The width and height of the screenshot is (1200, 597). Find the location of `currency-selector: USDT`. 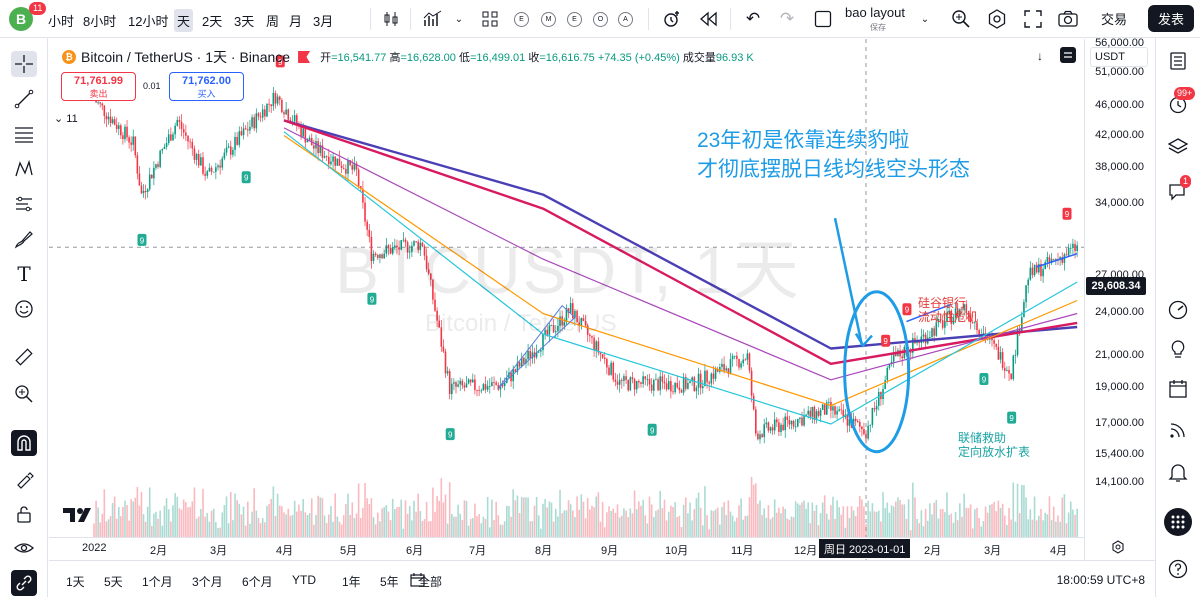

currency-selector: USDT is located at coordinates (1119, 57).